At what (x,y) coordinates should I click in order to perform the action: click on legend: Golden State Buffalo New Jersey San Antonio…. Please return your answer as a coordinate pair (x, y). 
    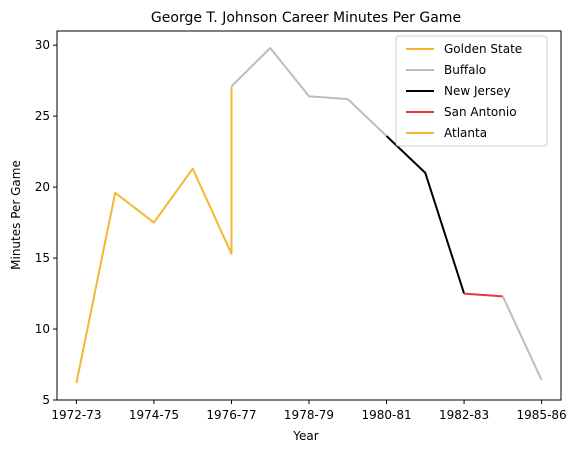
    Looking at the image, I should click on (471, 91).